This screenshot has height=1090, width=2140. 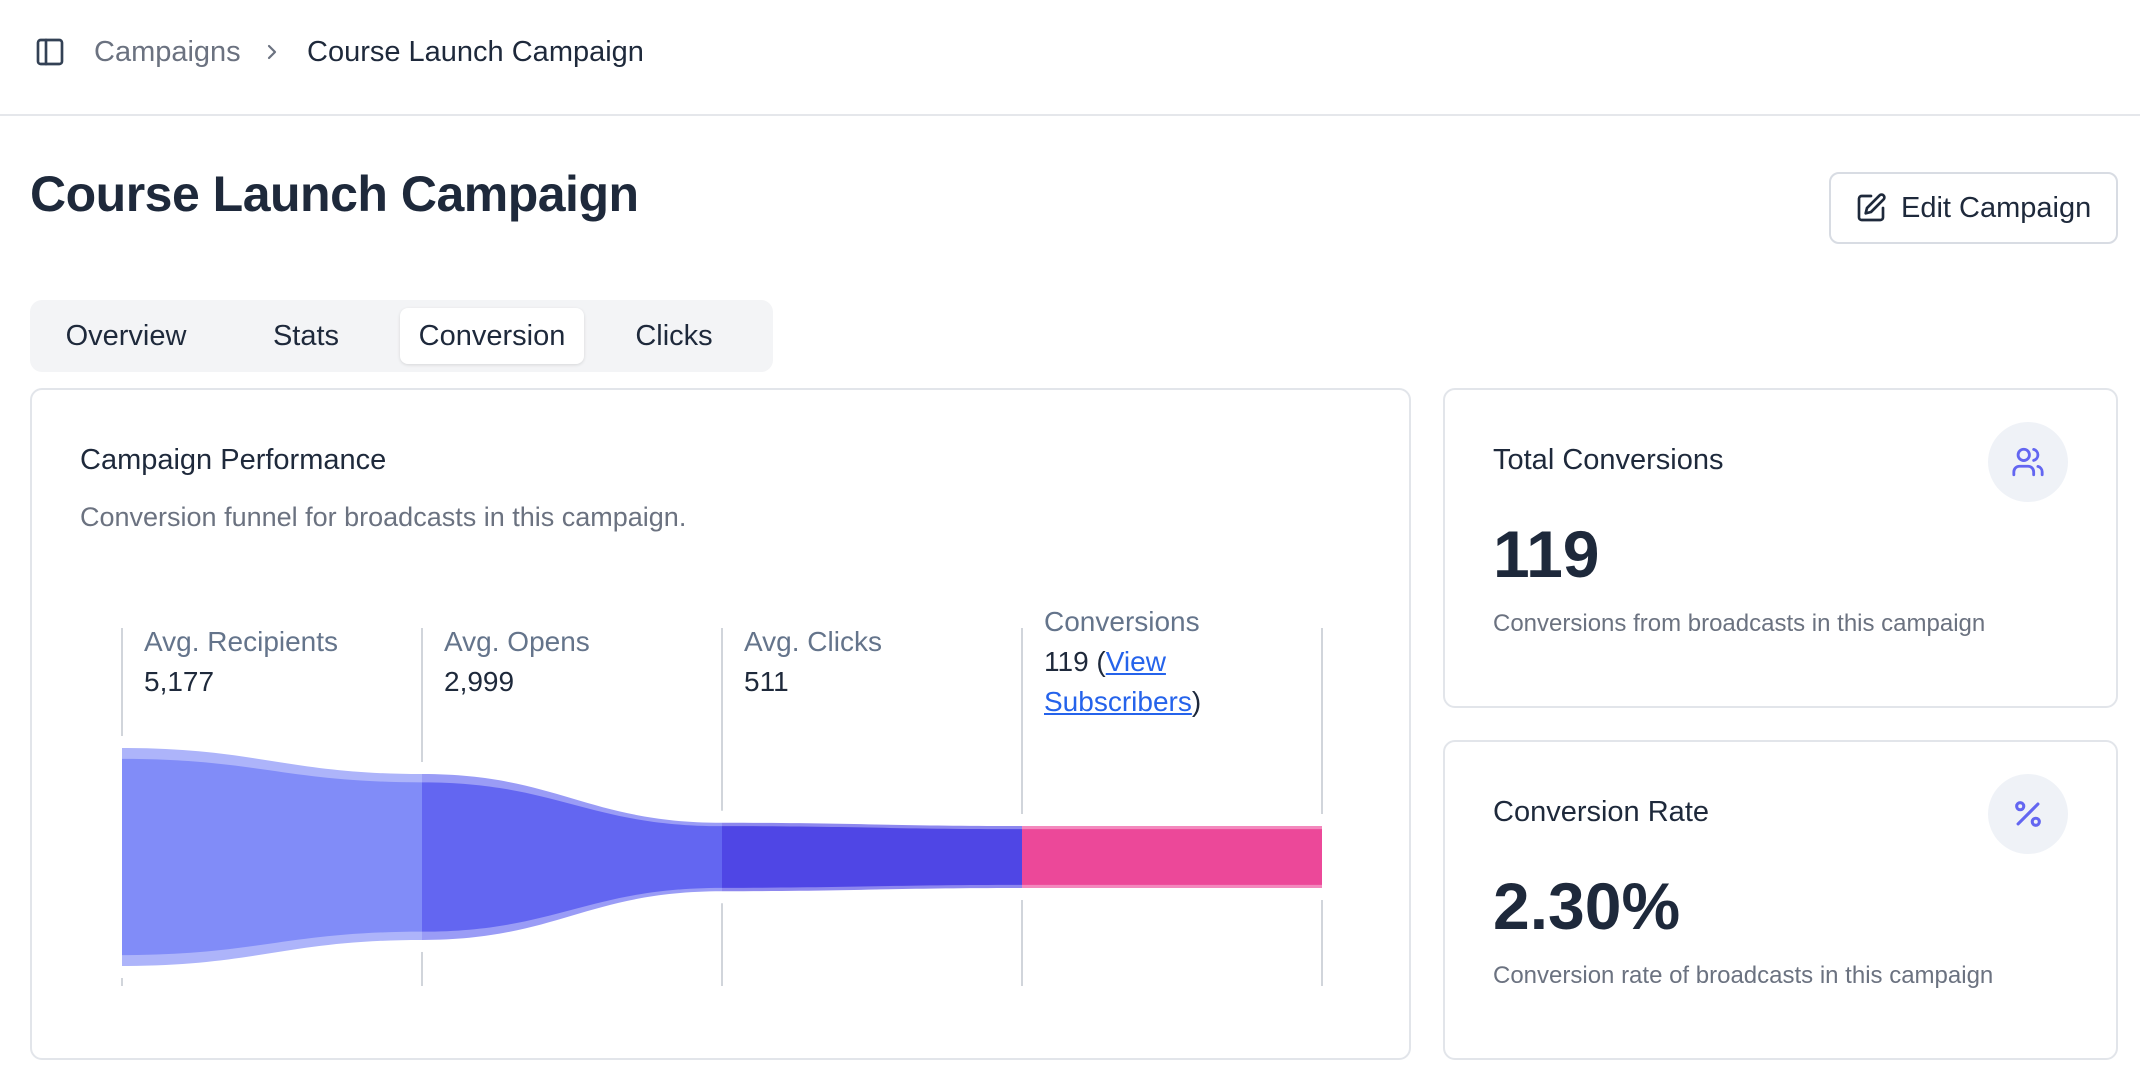 What do you see at coordinates (766, 681) in the screenshot?
I see `stage-value-clicks: 511` at bounding box center [766, 681].